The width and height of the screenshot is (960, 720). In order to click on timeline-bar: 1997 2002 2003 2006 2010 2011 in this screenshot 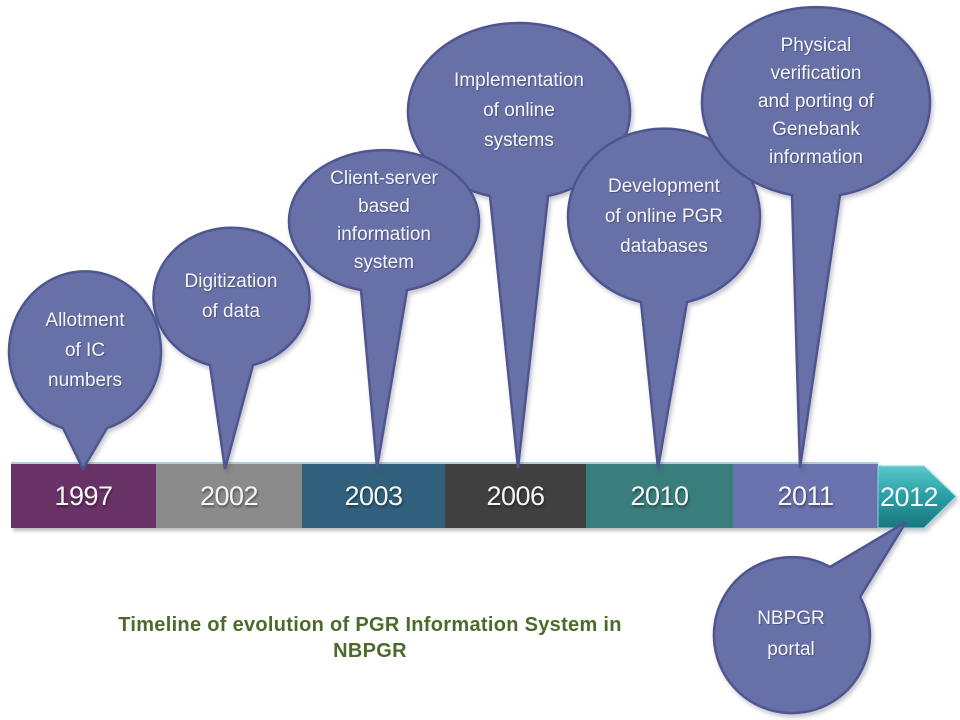, I will do `click(444, 495)`.